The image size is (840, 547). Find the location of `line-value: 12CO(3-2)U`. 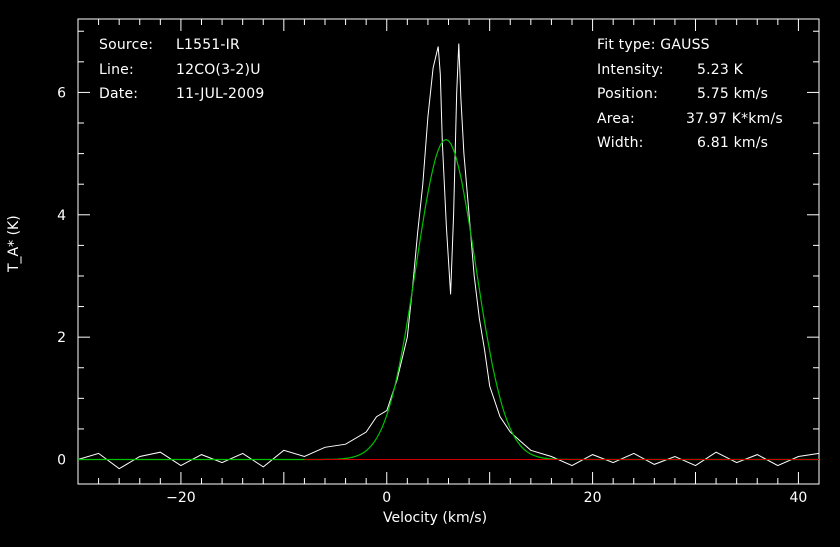

line-value: 12CO(3-2)U is located at coordinates (218, 70).